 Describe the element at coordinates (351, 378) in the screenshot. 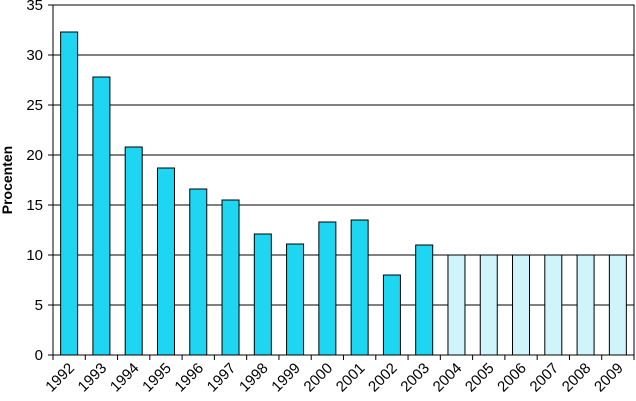

I see `x-tick-label: 2001` at that location.